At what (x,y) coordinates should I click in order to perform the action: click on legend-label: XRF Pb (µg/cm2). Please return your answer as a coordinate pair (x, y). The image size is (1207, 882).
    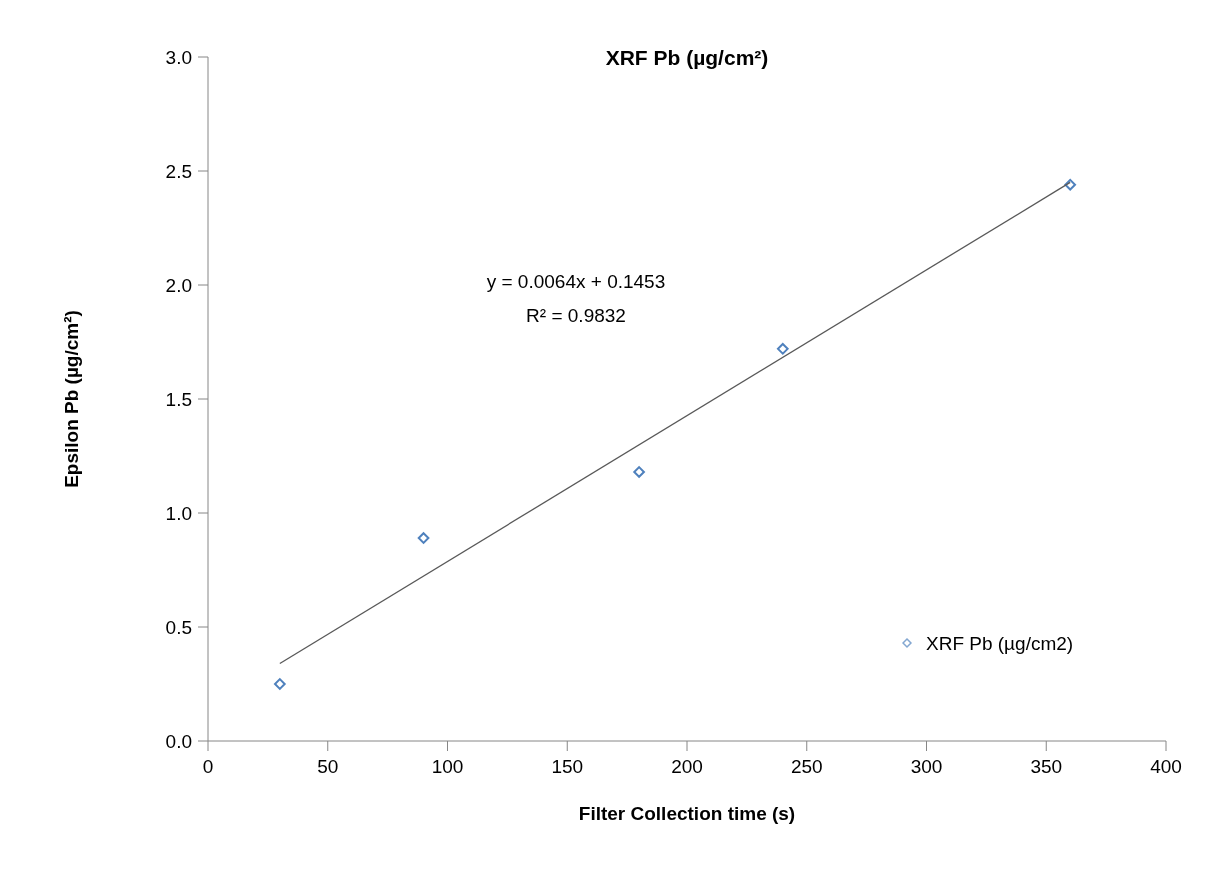
    Looking at the image, I should click on (1000, 643).